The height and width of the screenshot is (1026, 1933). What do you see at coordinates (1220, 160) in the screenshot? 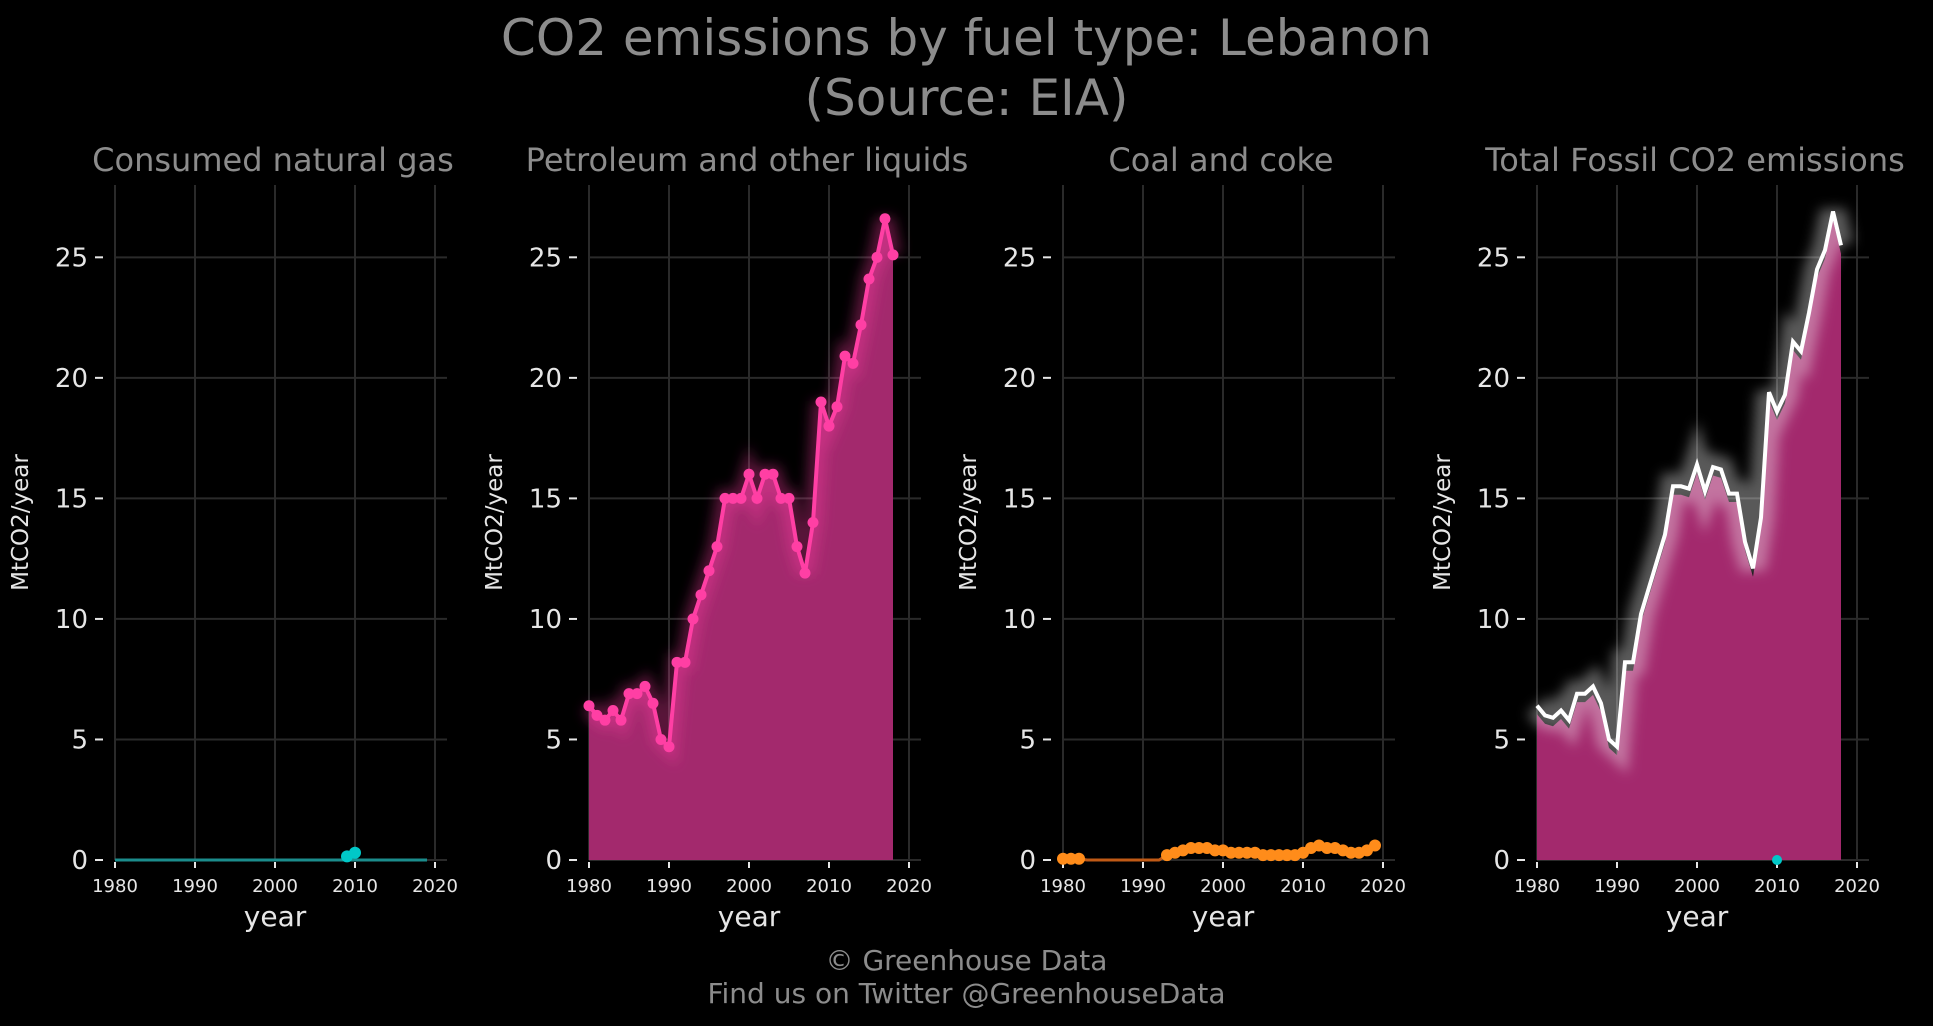
I see `panel-title: Coal and coke` at bounding box center [1220, 160].